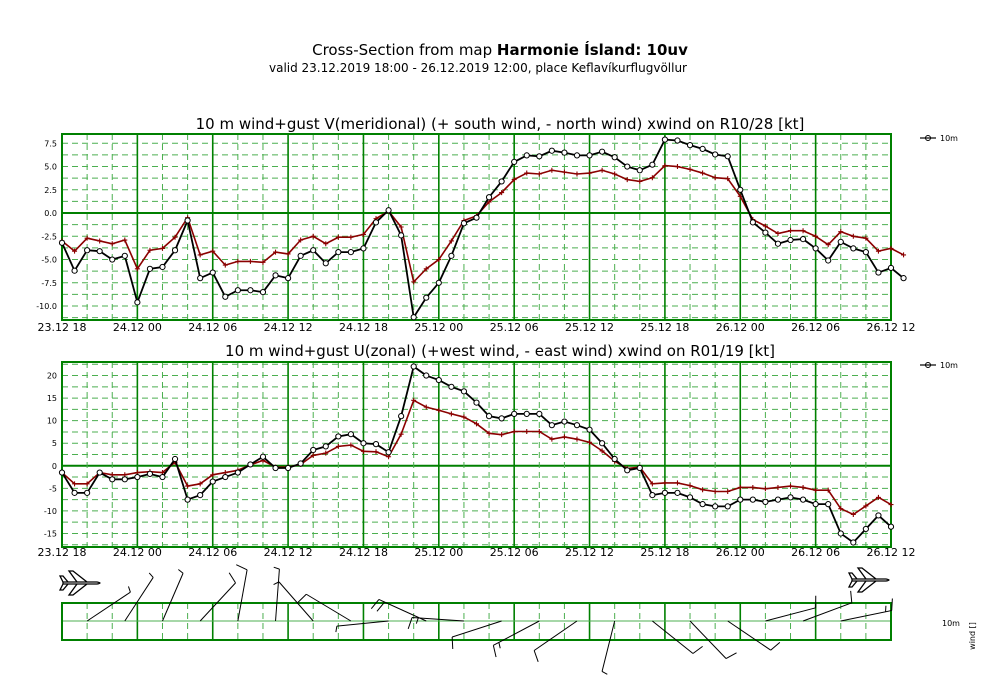  What do you see at coordinates (212, 327) in the screenshot?
I see `x-tick-label: 24.12 06` at bounding box center [212, 327].